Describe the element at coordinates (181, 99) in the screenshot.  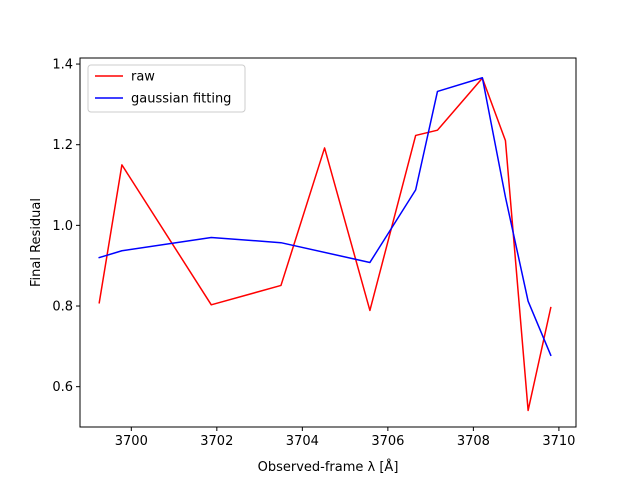
I see `legend-label-gaussian-fitting: gaussian fitting` at that location.